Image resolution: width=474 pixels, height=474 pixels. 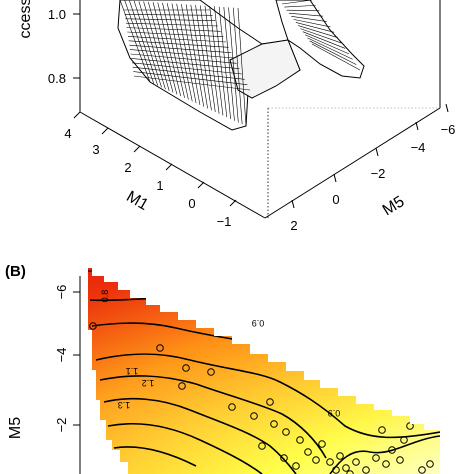 What do you see at coordinates (334, 413) in the screenshot?
I see `contour-label: 0.9` at bounding box center [334, 413].